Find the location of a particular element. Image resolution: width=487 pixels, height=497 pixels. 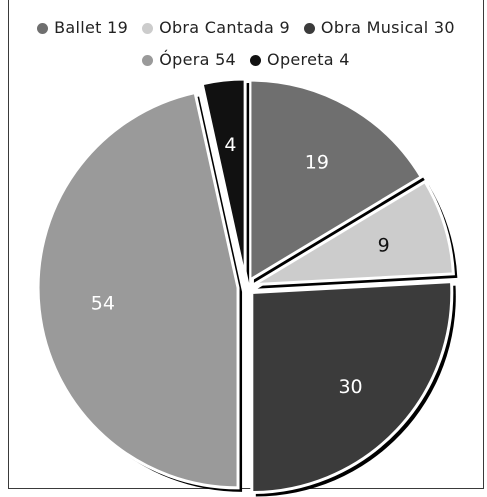

legend-item-ballet: Ballet 19 is located at coordinates (82, 28).